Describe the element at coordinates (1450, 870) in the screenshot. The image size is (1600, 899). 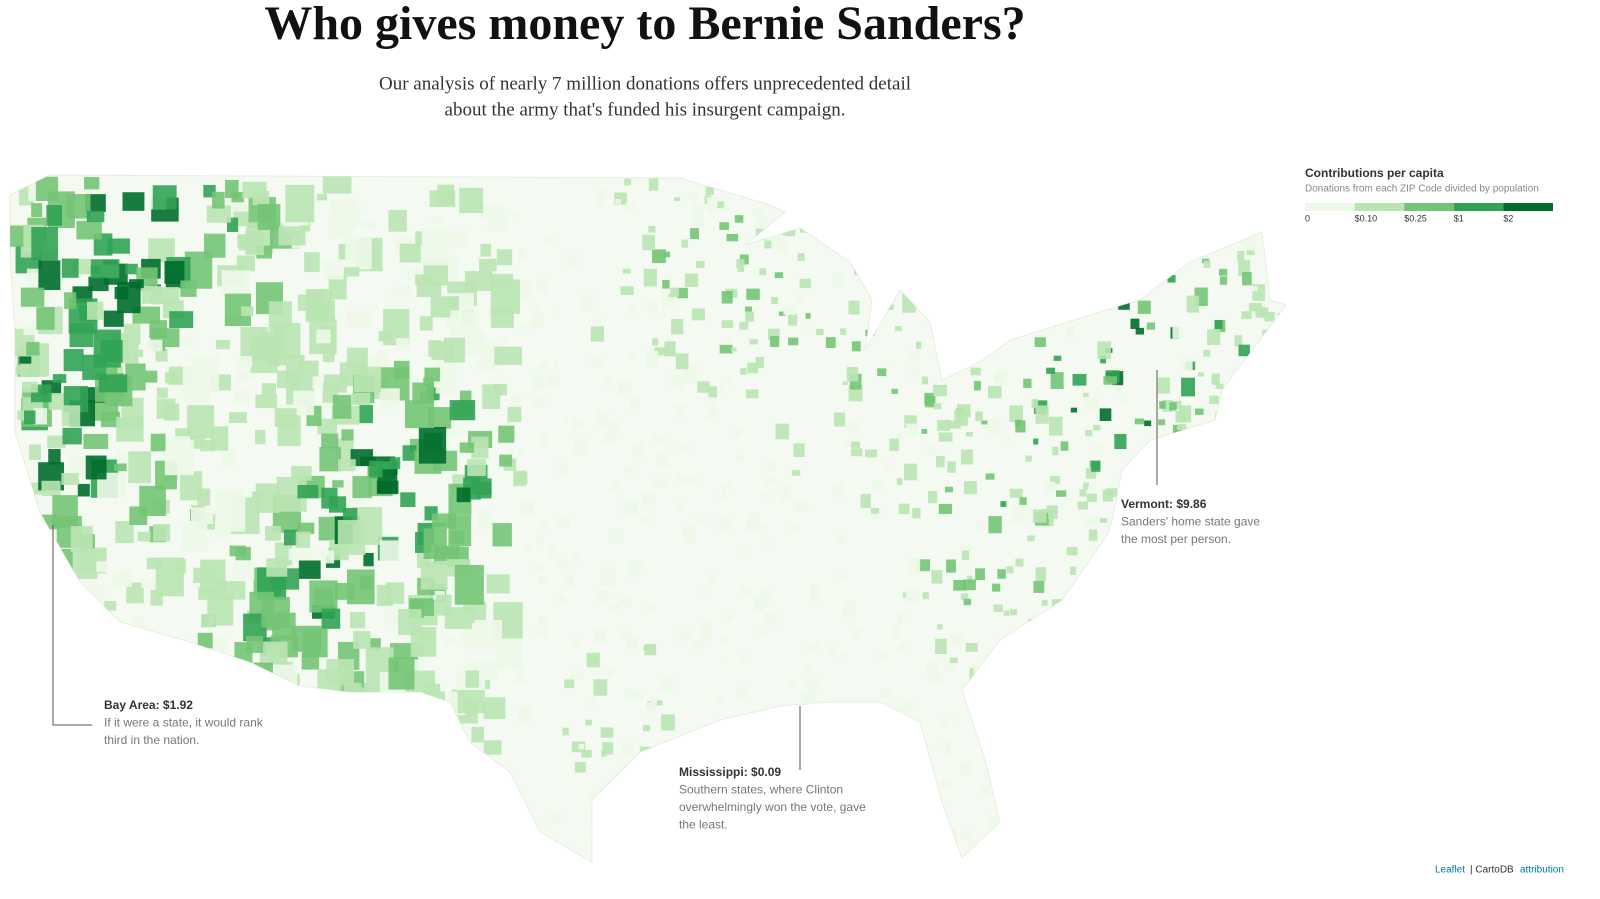
I see `attribution-link: Leaflet` at that location.